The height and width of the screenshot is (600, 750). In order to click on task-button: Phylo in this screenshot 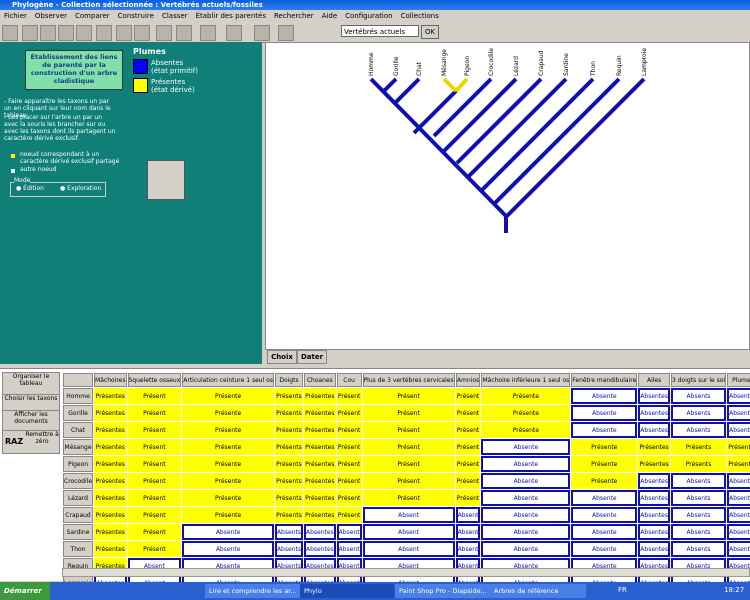, I will do `click(347, 591)`.